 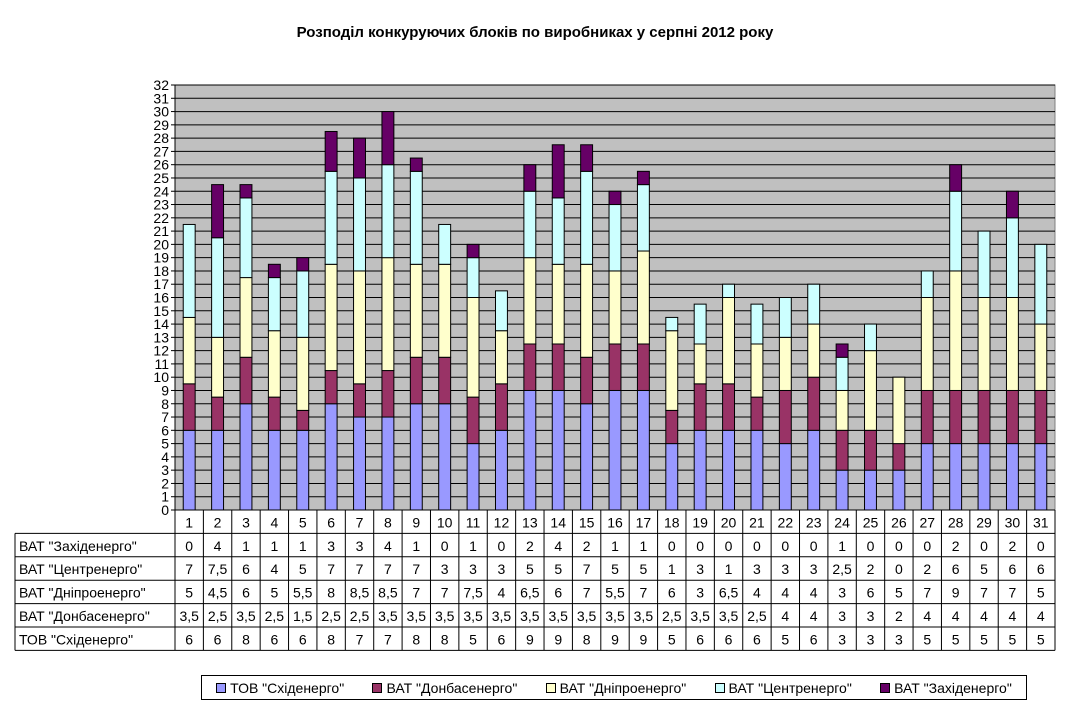 What do you see at coordinates (165, 417) in the screenshot?
I see `y-tick-label: 7` at bounding box center [165, 417].